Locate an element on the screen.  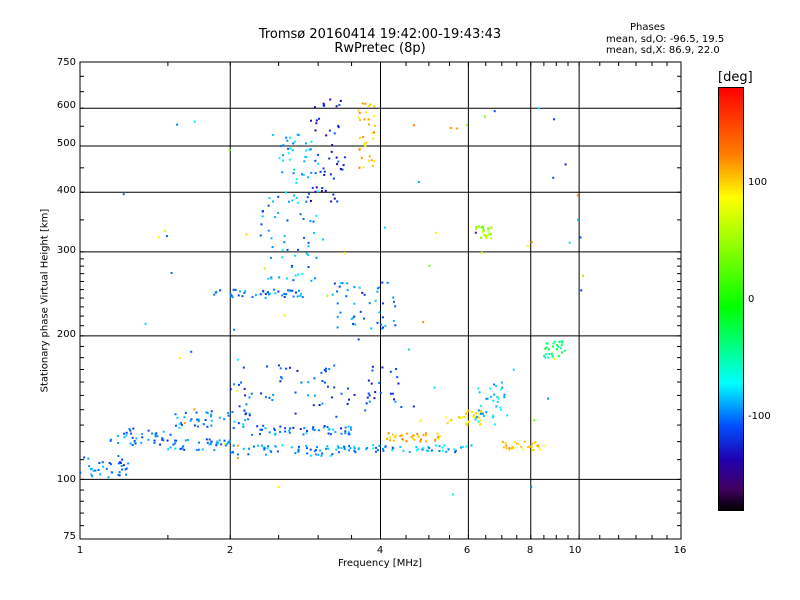
y-tick-label: 500 is located at coordinates (66, 143).